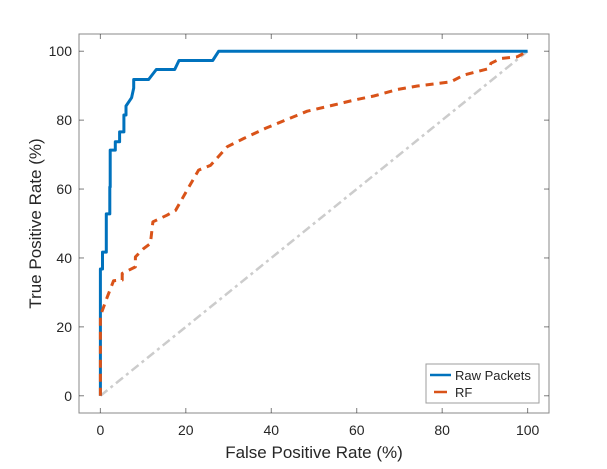 This screenshot has width=607, height=469. I want to click on x-tick-label: 20, so click(186, 430).